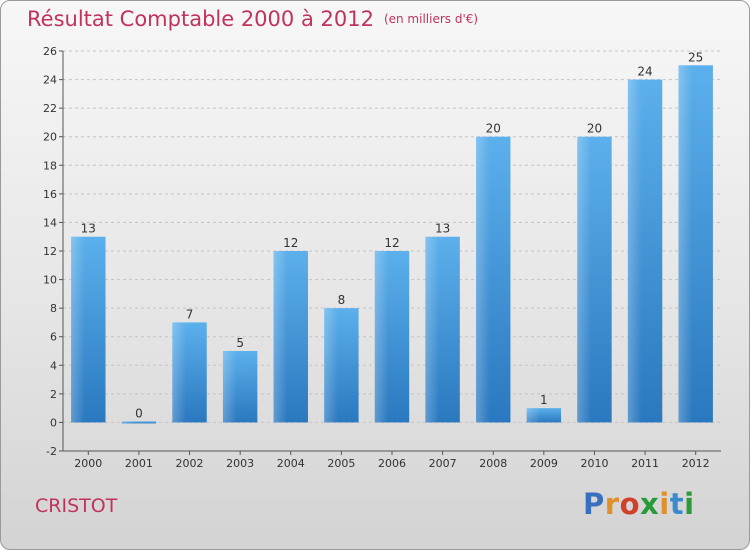 The image size is (750, 550). What do you see at coordinates (50, 137) in the screenshot?
I see `y-tick-label: 20` at bounding box center [50, 137].